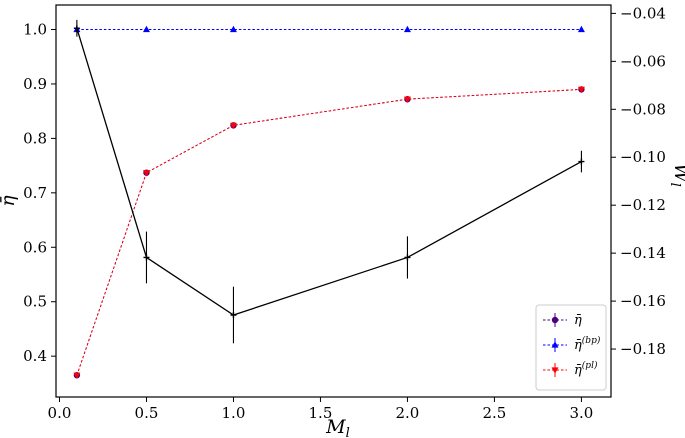  What do you see at coordinates (643, 301) in the screenshot?
I see `y-right-tick-label: −0.16` at bounding box center [643, 301].